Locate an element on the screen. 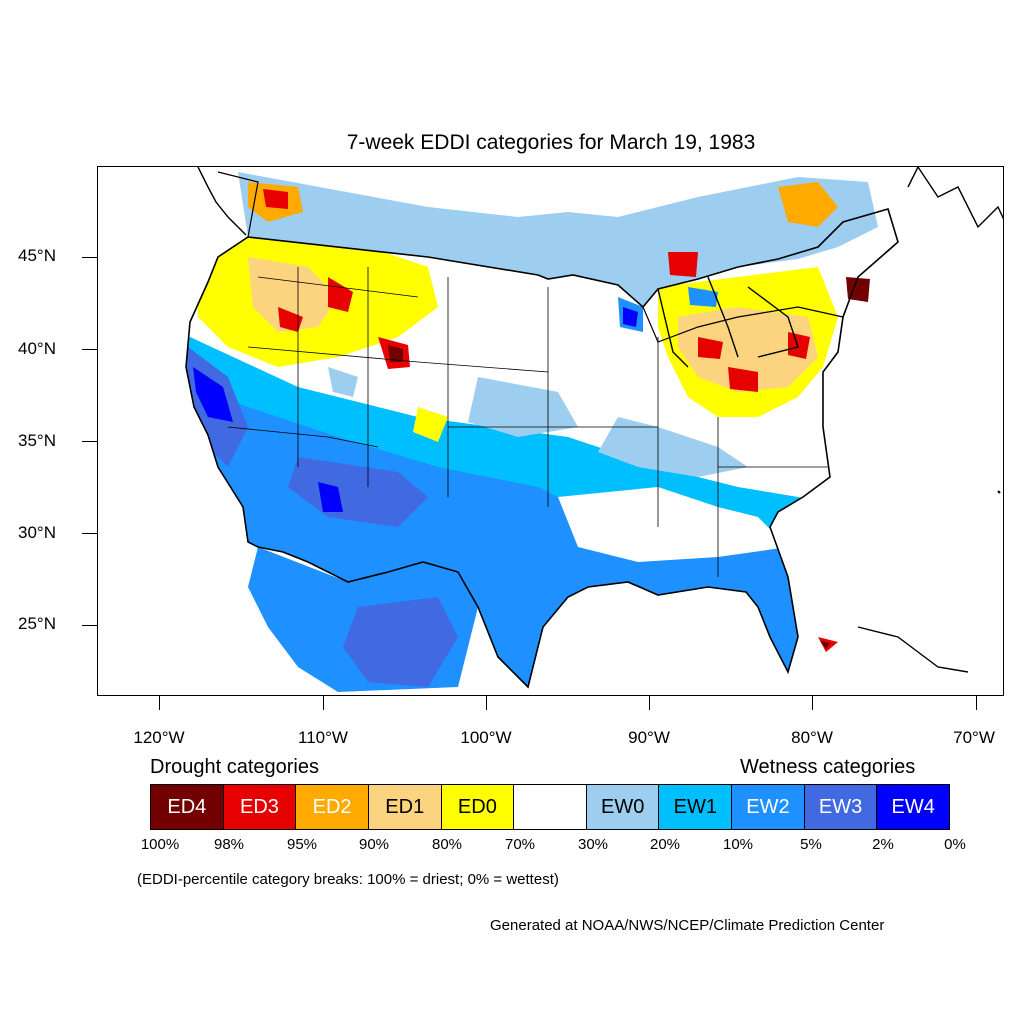  break-label: 2% is located at coordinates (883, 844).